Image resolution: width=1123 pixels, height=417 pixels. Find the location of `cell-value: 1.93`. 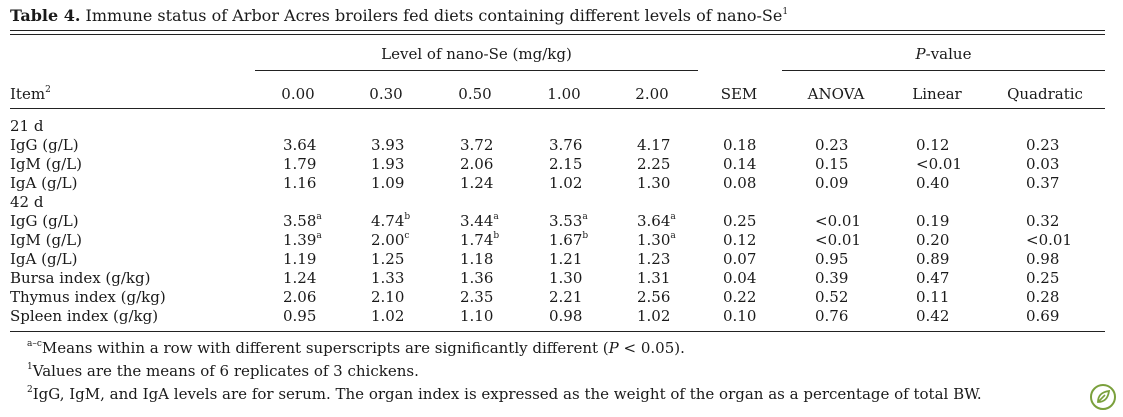

cell-value: 1.93 is located at coordinates (388, 164).